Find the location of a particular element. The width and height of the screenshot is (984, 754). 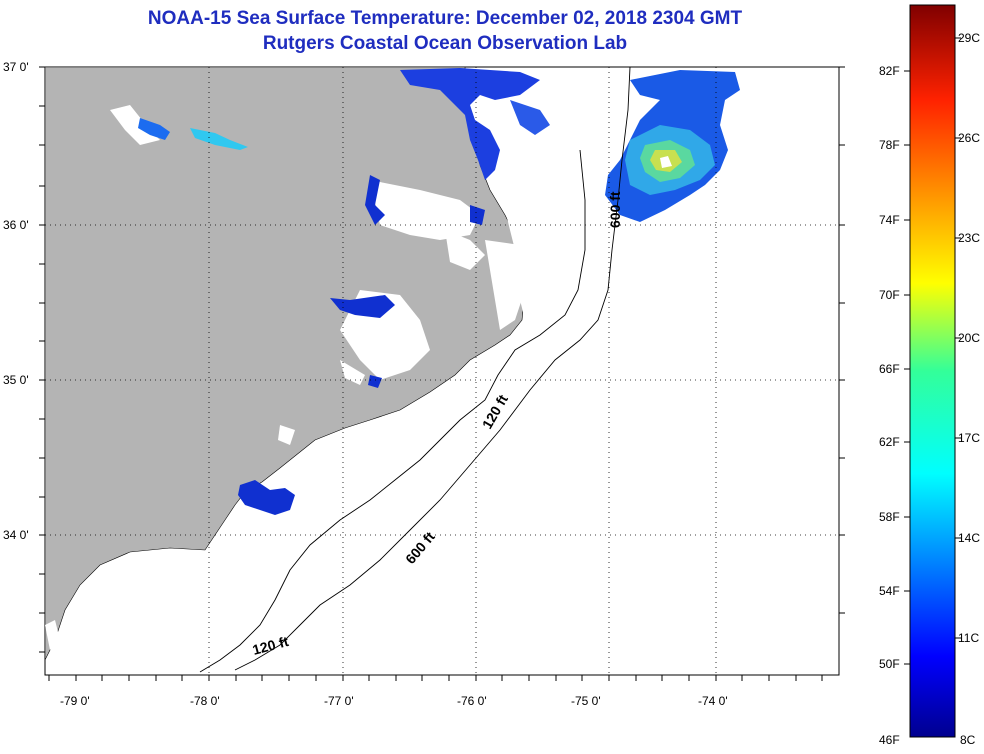

lon-label-78: -78 0' is located at coordinates (205, 701).